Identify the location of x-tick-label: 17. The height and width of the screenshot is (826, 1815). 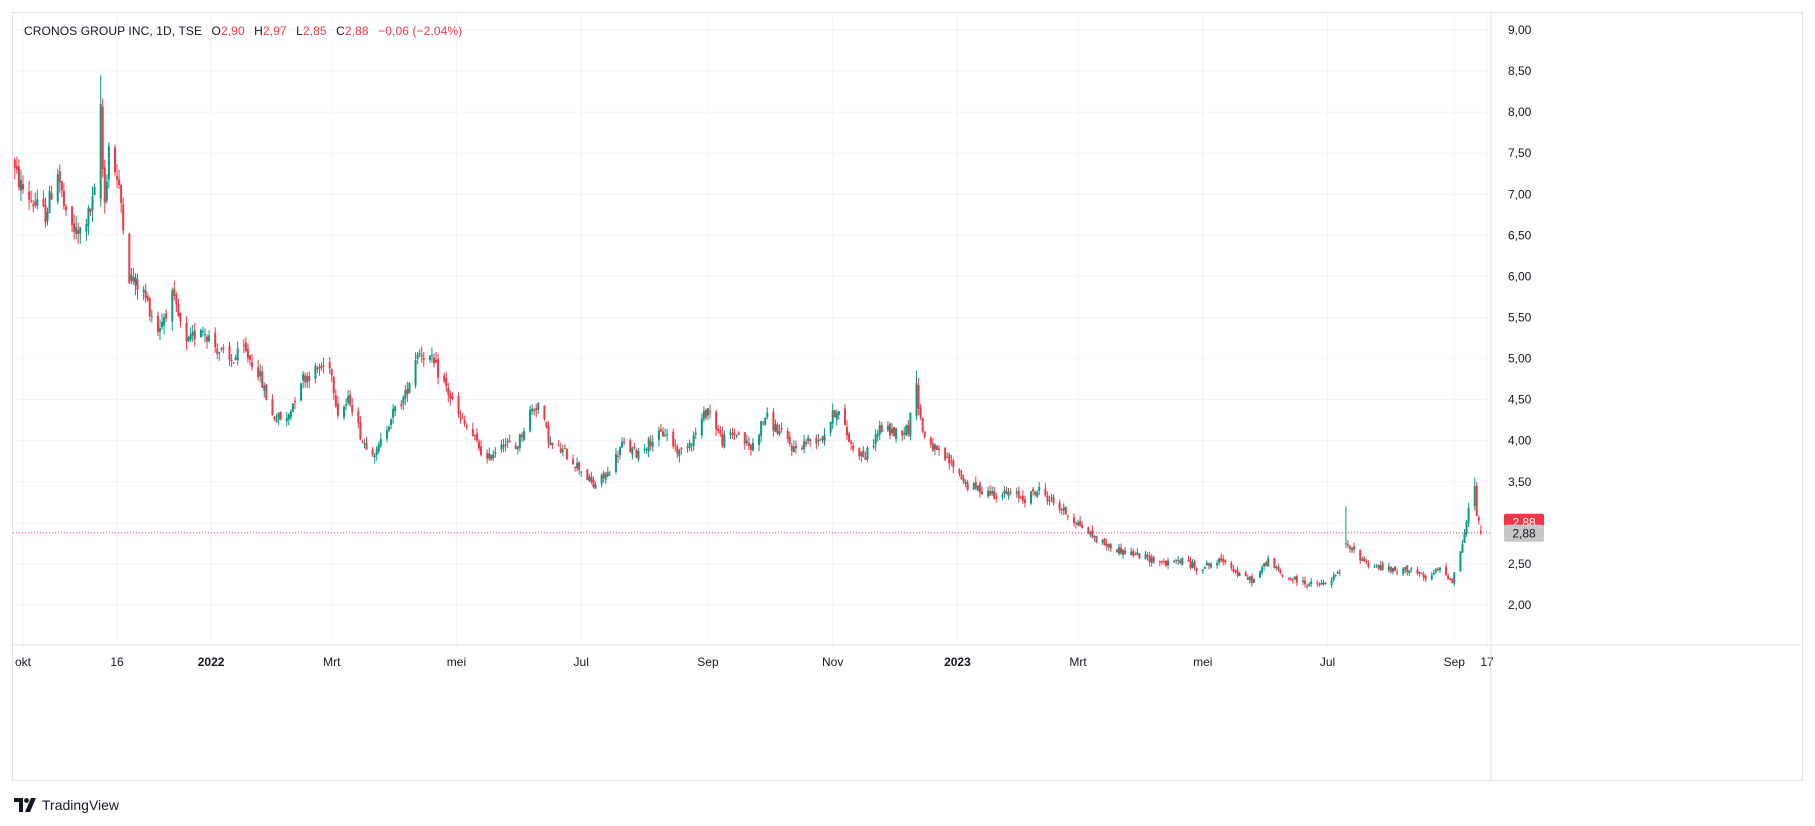
(1487, 662).